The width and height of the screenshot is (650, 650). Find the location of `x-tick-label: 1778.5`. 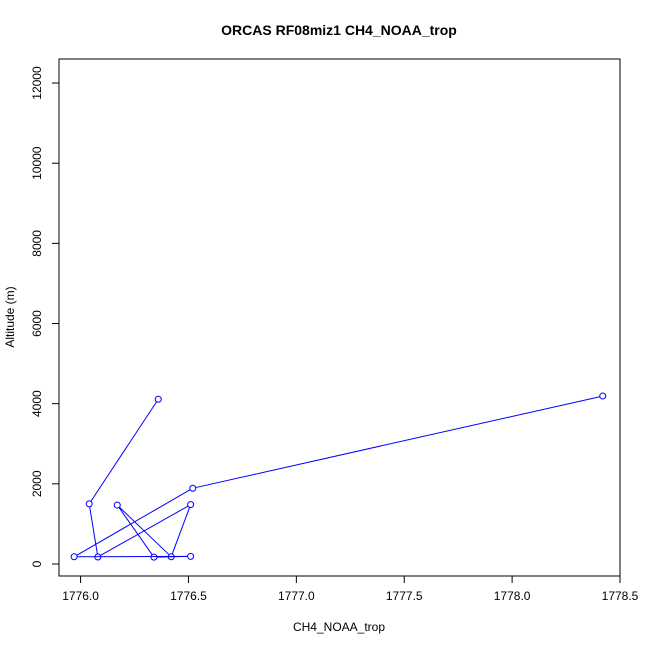

x-tick-label: 1778.5 is located at coordinates (620, 596).